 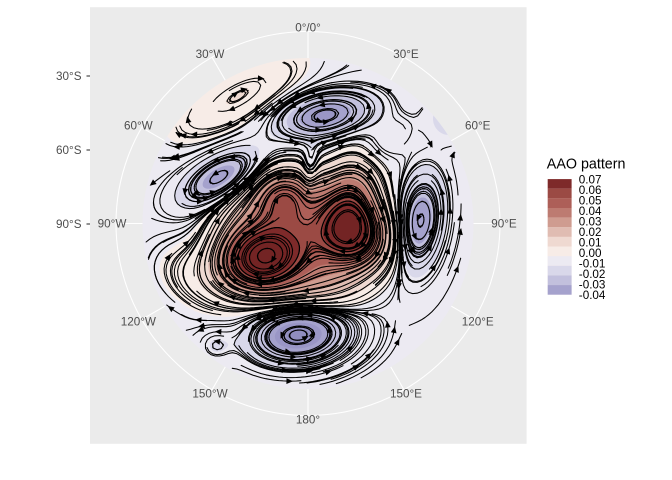 I want to click on svg-text: -0.01, so click(x=592, y=263).